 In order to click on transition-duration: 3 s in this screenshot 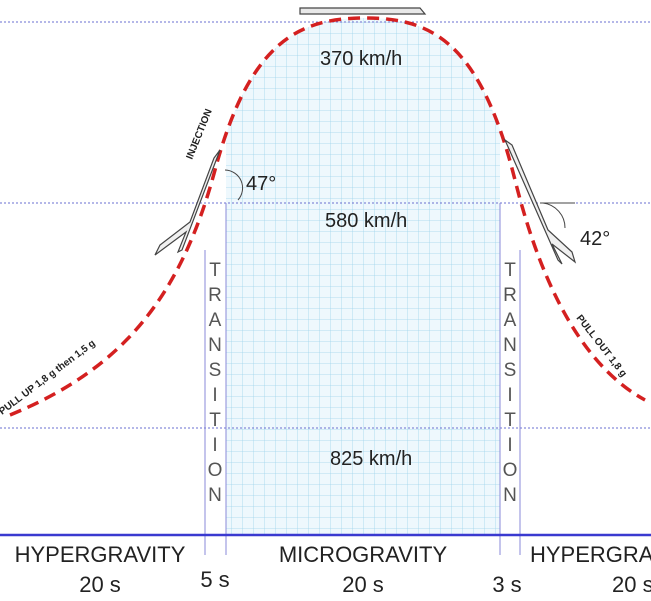, I will do `click(506, 584)`.